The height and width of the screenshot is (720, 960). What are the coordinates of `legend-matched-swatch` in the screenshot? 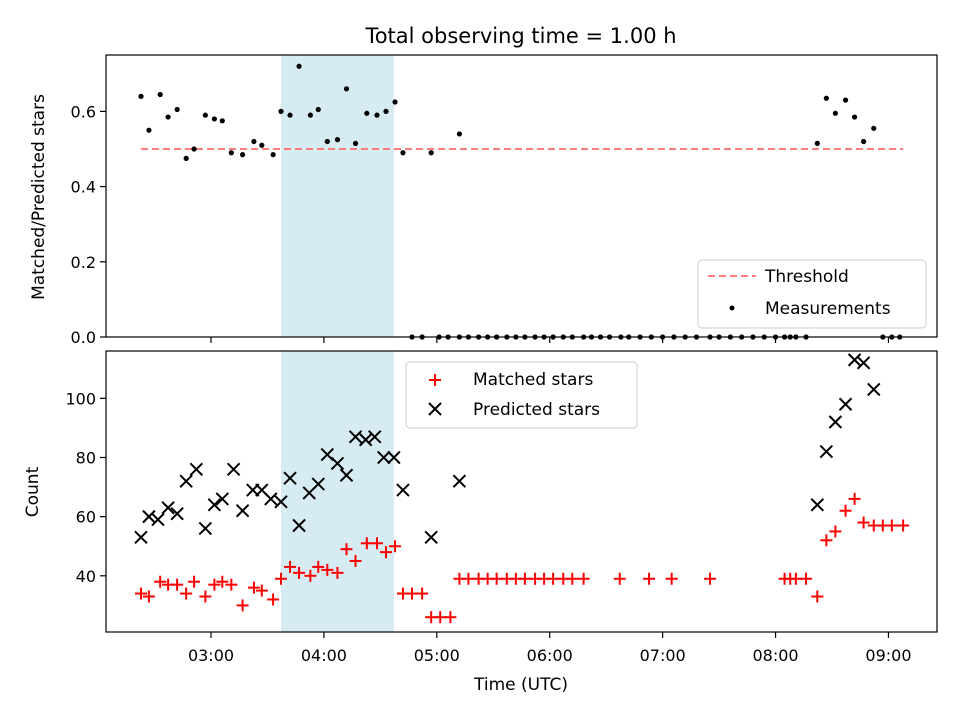 It's located at (435, 380).